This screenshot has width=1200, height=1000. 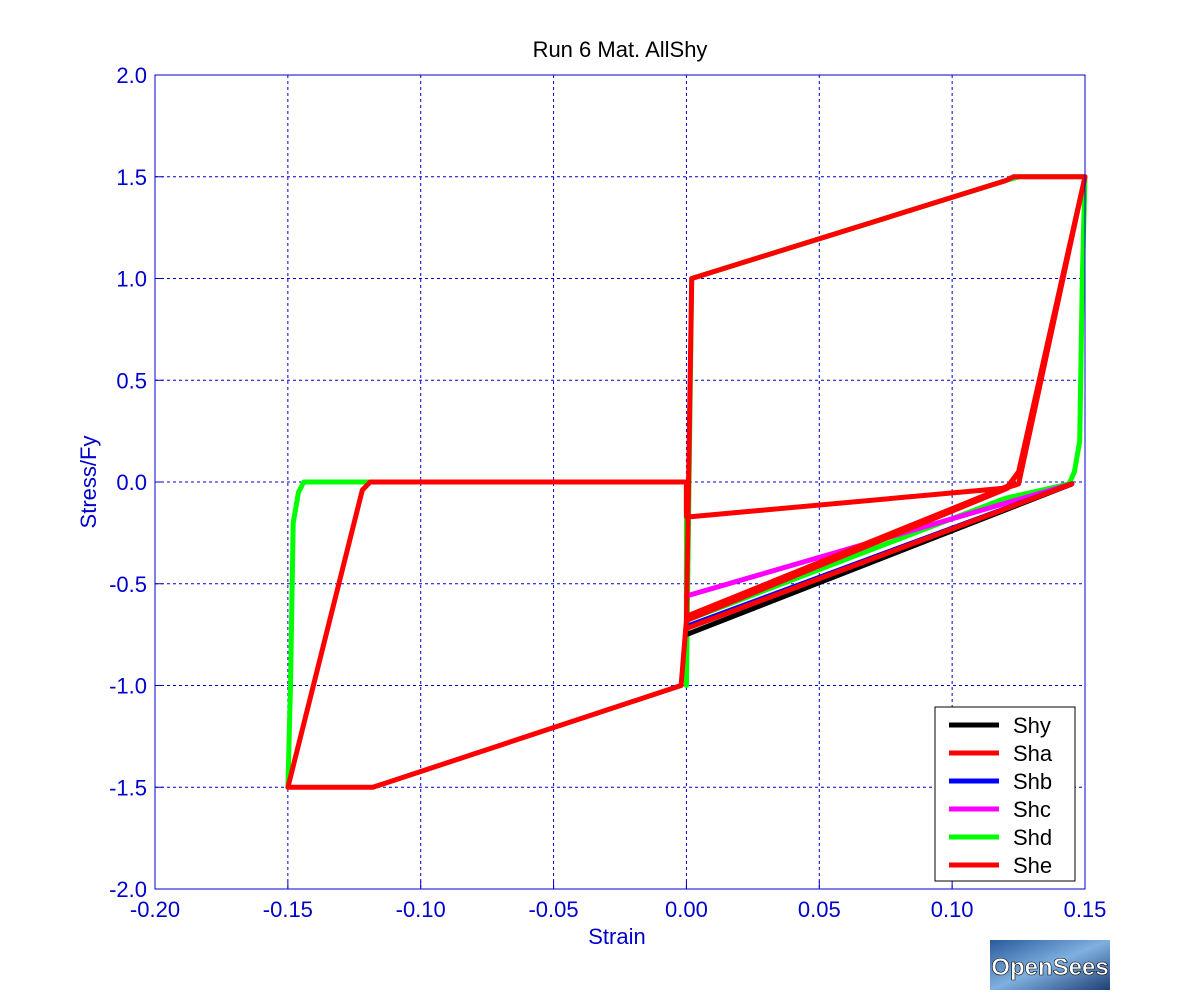 What do you see at coordinates (1085, 909) in the screenshot?
I see `x-tick-label: 0.15` at bounding box center [1085, 909].